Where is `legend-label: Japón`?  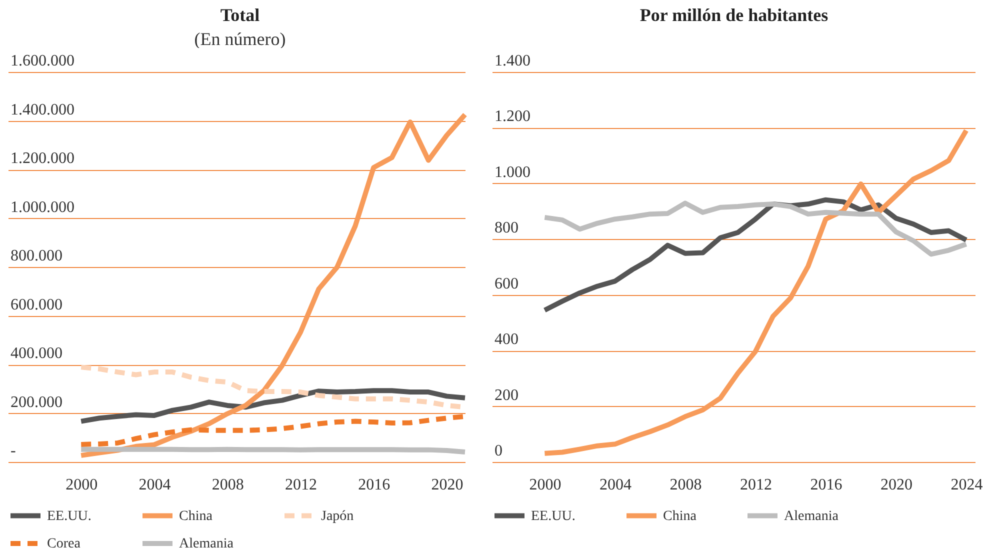 legend-label: Japón is located at coordinates (337, 516).